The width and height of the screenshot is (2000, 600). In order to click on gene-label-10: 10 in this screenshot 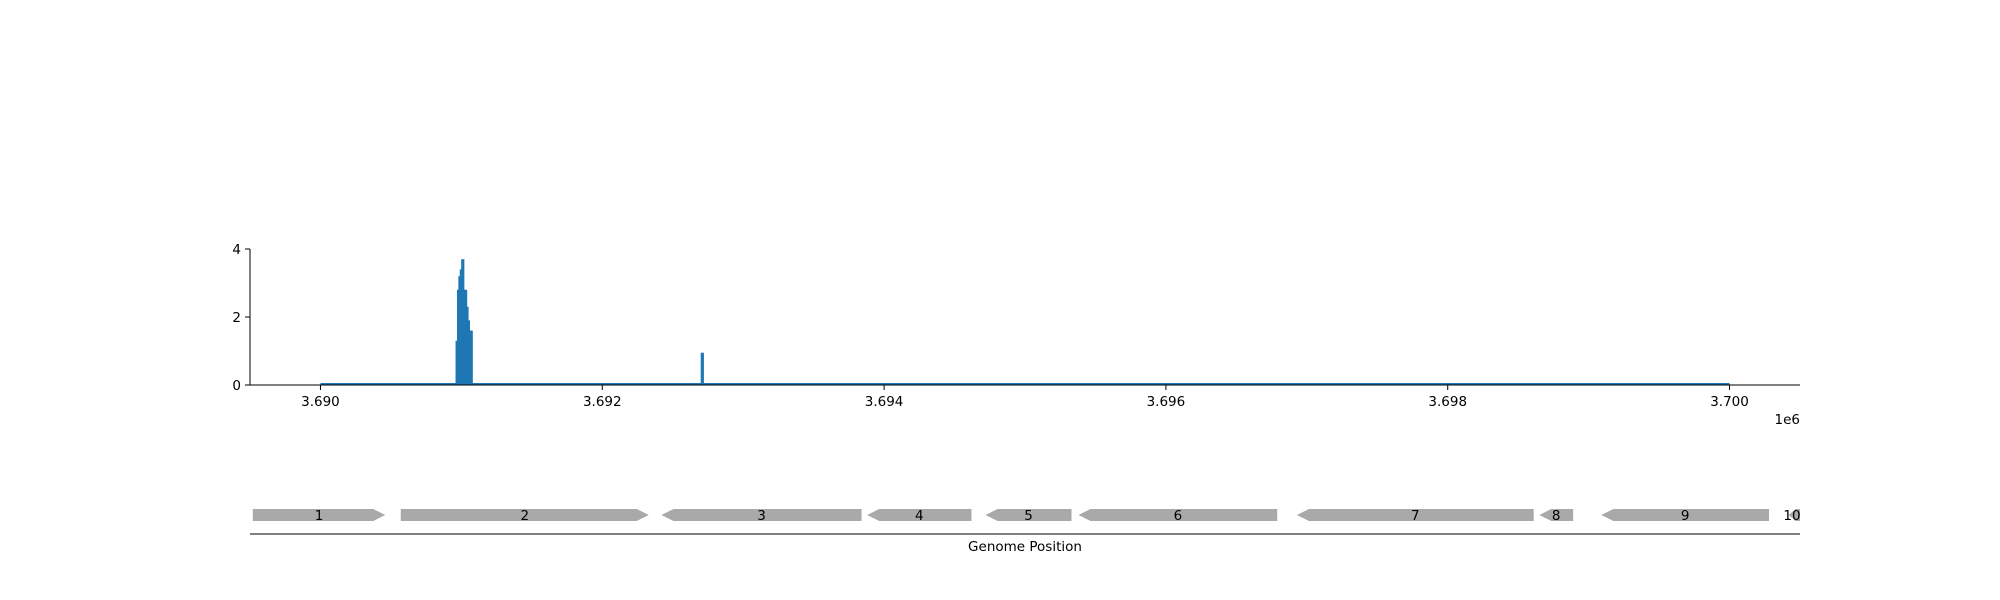, I will do `click(1791, 516)`.